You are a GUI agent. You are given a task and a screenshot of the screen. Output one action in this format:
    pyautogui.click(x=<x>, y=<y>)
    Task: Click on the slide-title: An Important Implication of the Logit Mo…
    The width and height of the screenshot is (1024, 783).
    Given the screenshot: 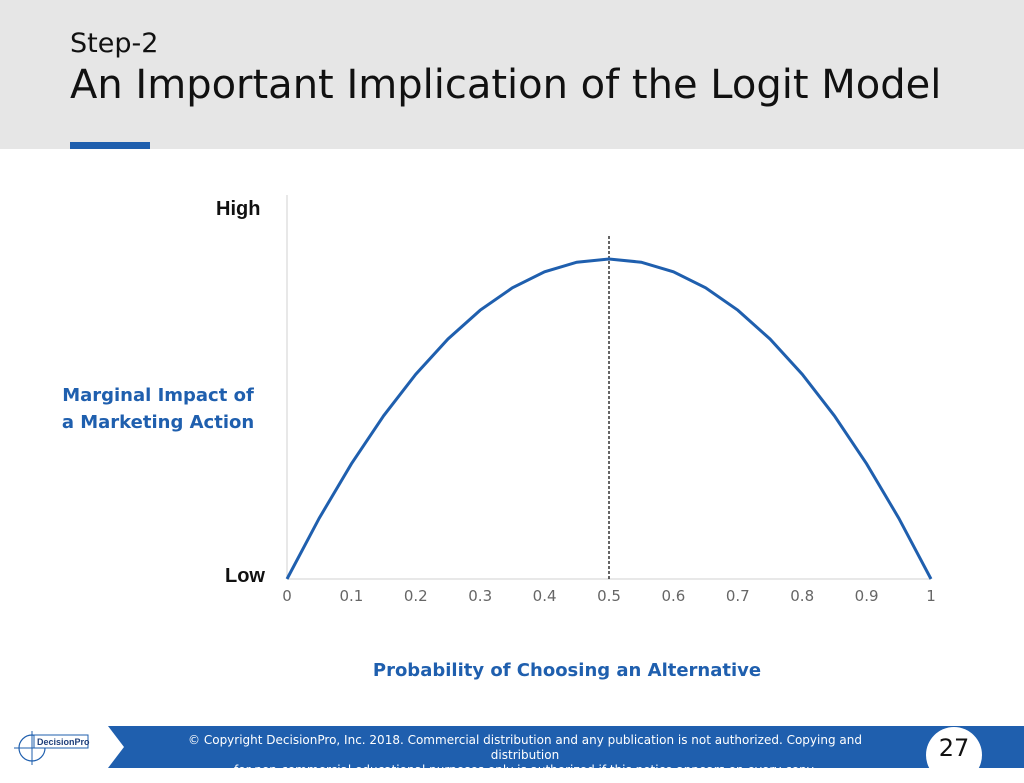 What is the action you would take?
    pyautogui.click(x=506, y=85)
    